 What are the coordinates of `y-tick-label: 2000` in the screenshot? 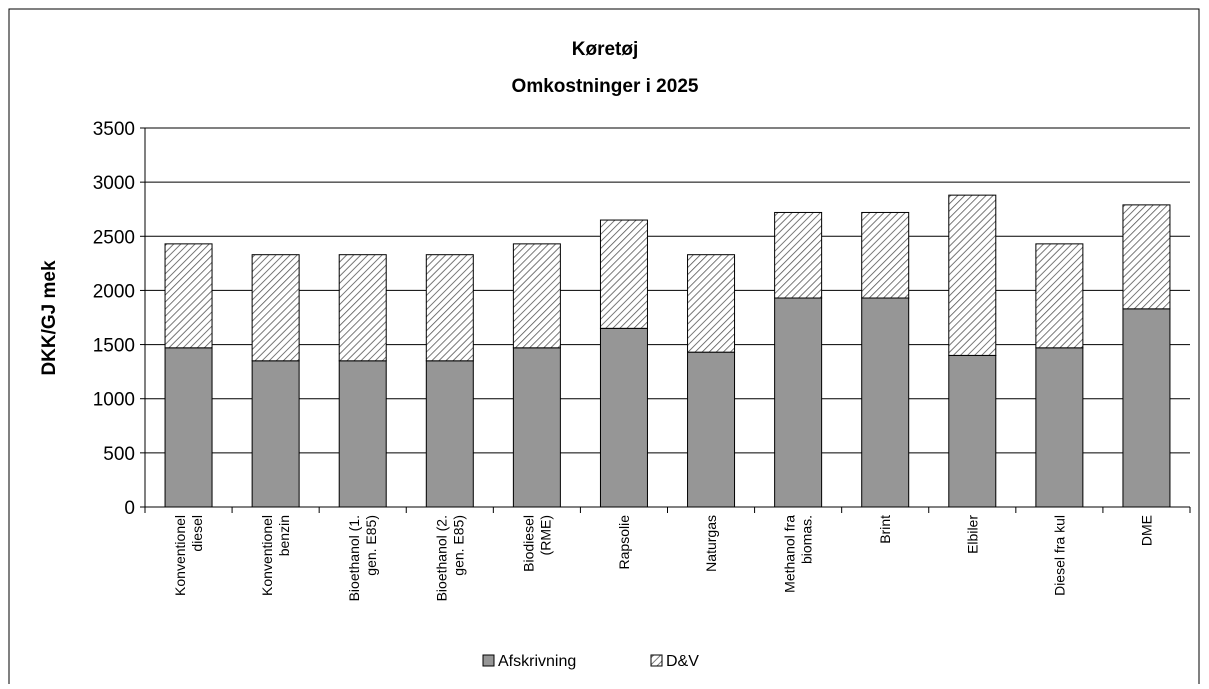 It's located at (114, 291).